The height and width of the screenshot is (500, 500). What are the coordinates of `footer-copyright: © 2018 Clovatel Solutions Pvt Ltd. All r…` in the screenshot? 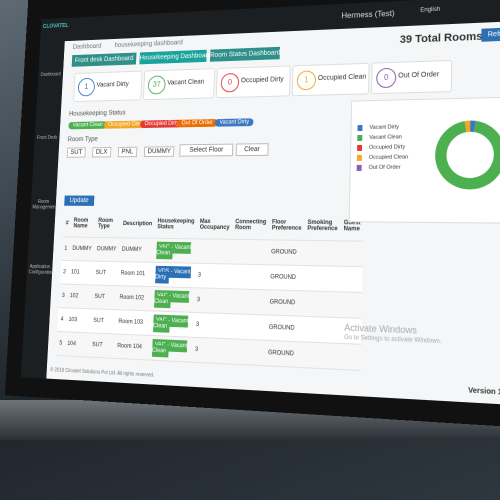 It's located at (102, 373).